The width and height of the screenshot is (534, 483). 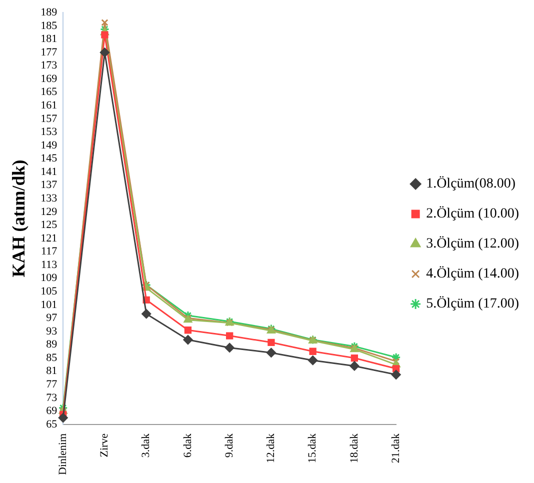 What do you see at coordinates (49, 52) in the screenshot?
I see `y-tick-label: 177` at bounding box center [49, 52].